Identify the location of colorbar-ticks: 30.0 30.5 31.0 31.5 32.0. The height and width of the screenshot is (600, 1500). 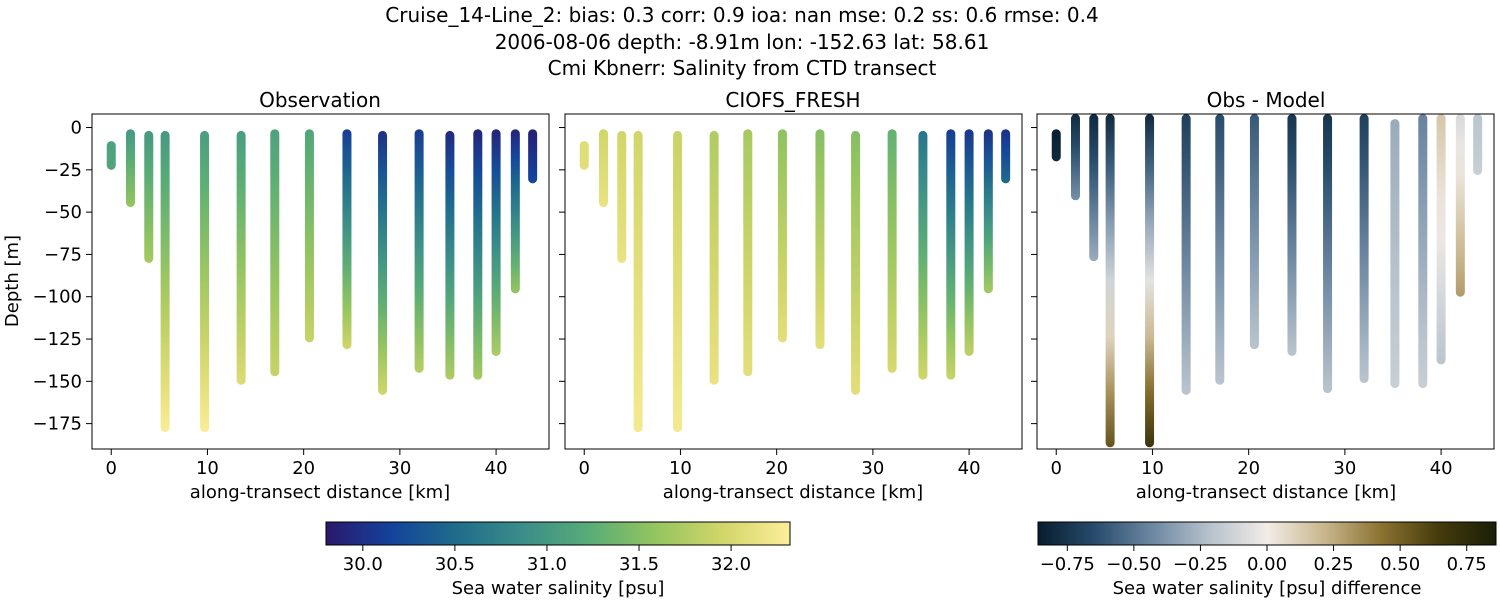
(547, 560).